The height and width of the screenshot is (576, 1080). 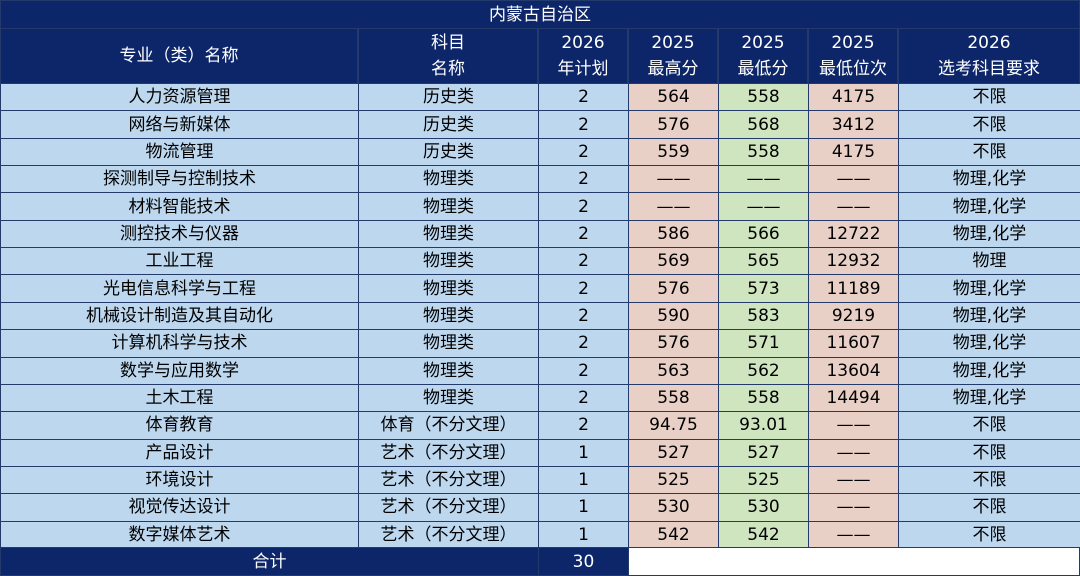 I want to click on total-value: 30, so click(x=583, y=561).